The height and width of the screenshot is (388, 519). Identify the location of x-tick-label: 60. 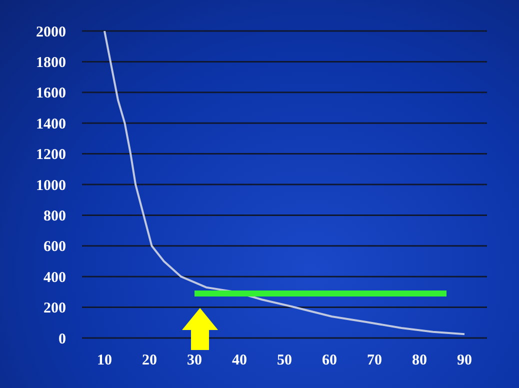
(329, 360).